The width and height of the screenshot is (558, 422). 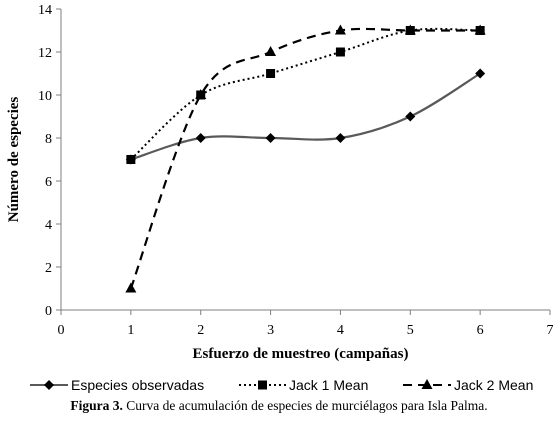 What do you see at coordinates (45, 96) in the screenshot?
I see `y-tick-label: 10` at bounding box center [45, 96].